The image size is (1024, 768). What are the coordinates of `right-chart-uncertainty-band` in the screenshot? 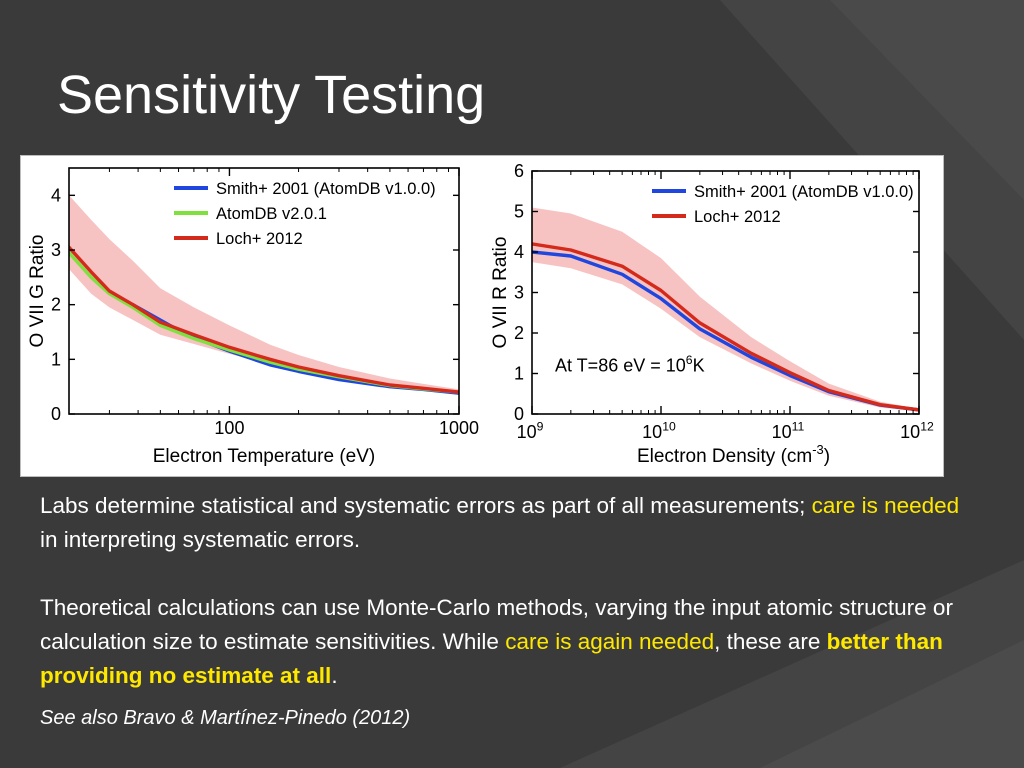 It's located at (725, 309).